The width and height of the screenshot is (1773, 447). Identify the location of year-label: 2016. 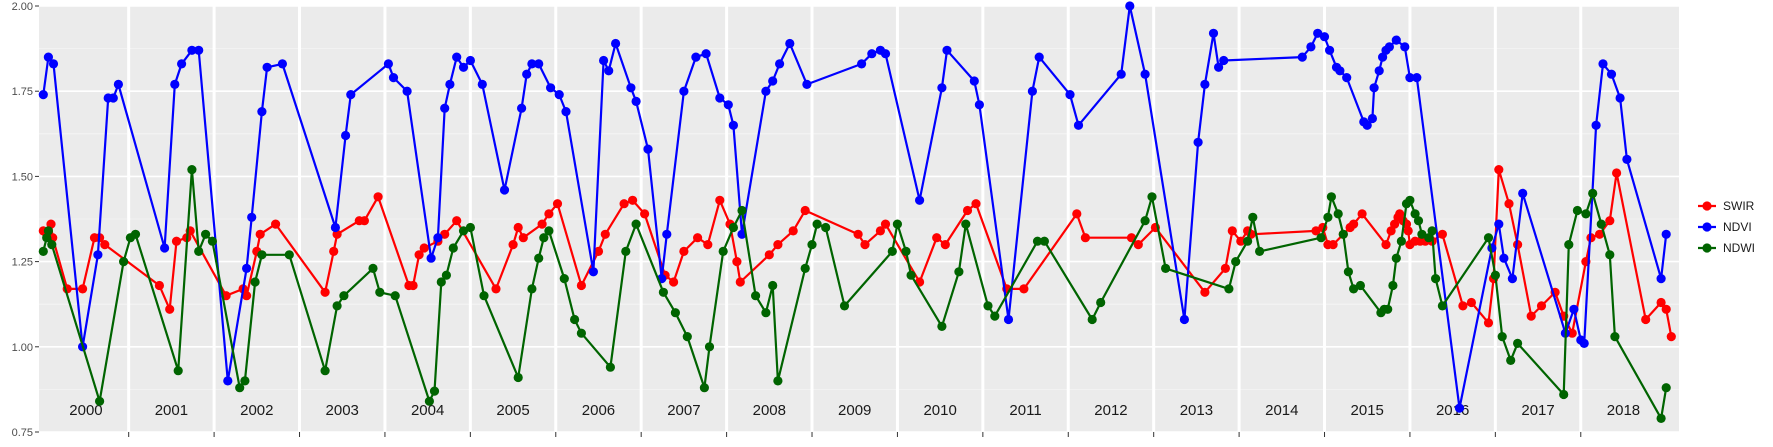
(1452, 410).